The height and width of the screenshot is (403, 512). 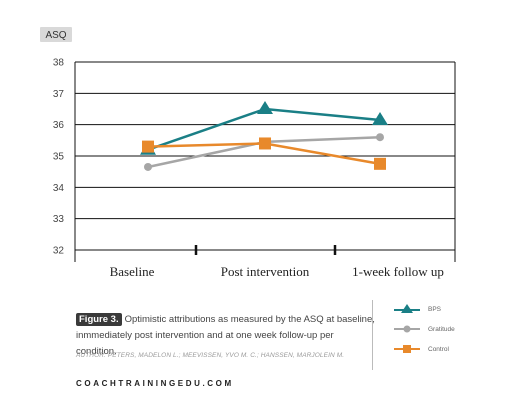 What do you see at coordinates (59, 94) in the screenshot?
I see `y-tick-label: 37` at bounding box center [59, 94].